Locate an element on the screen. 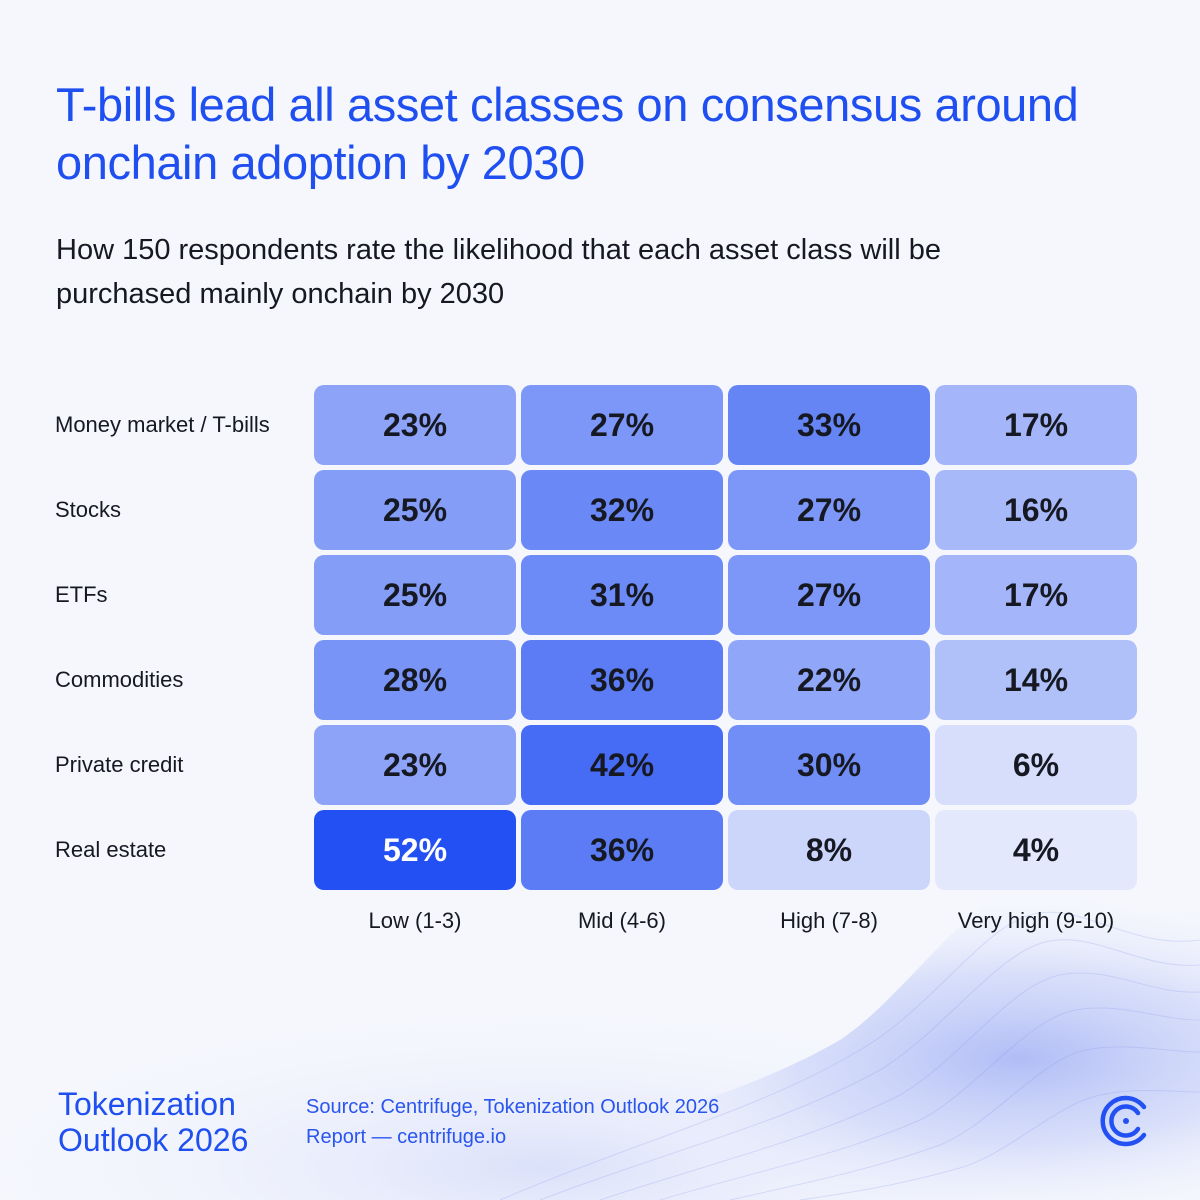 The image size is (1200, 1200). brand-line-1: Tokenization is located at coordinates (147, 1104).